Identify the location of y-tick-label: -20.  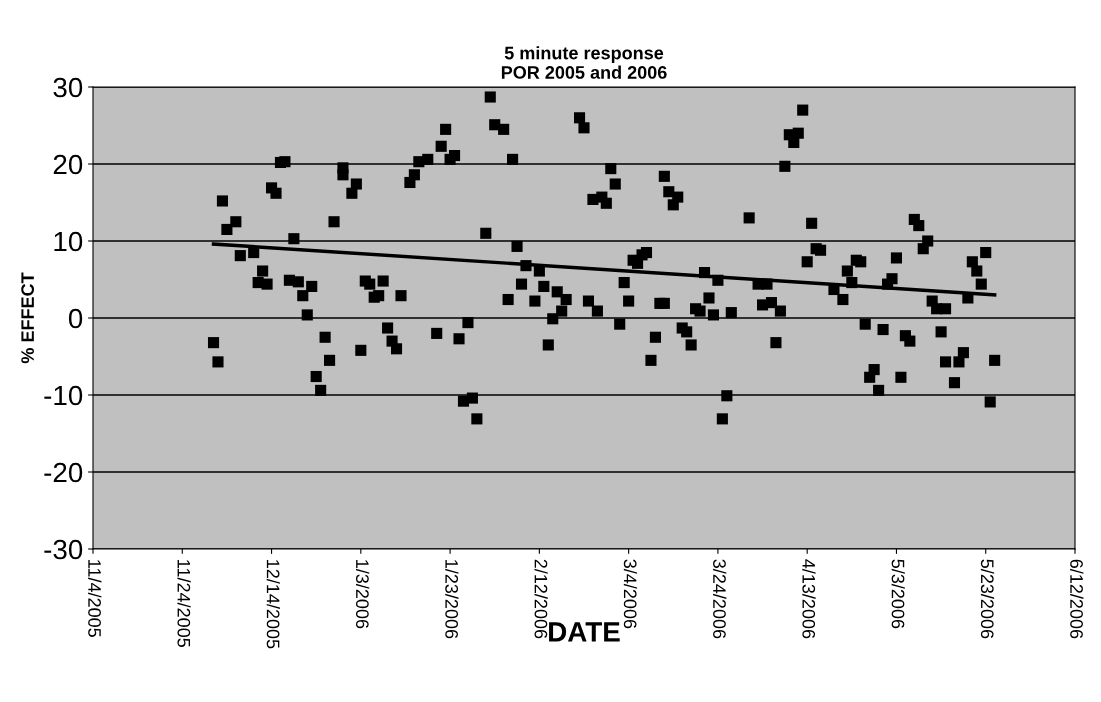
(63, 472).